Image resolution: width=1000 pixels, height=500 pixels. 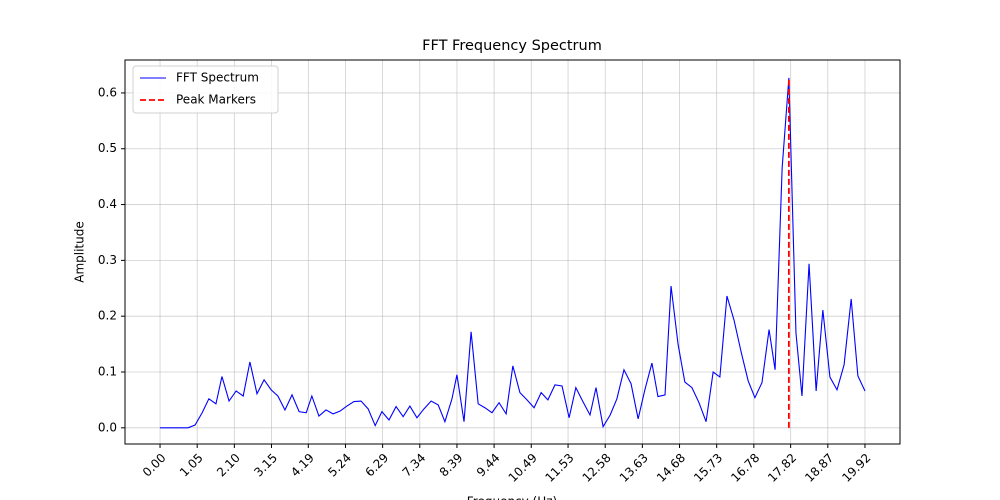 I want to click on chart-title: FFT Frequency Spectrum, so click(x=512, y=46).